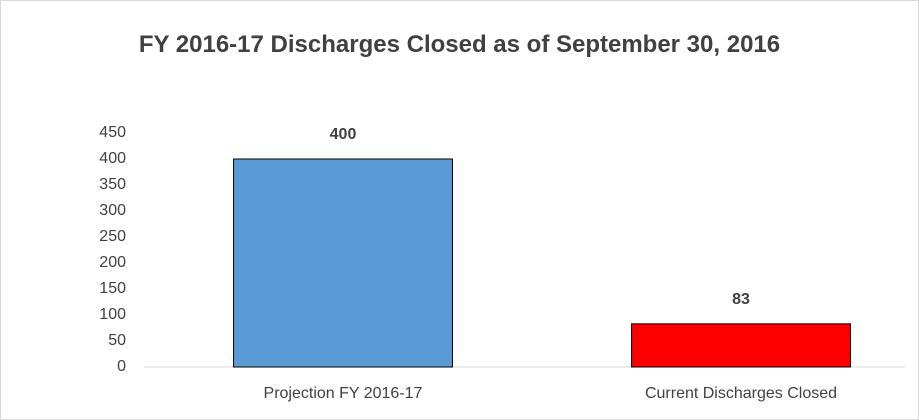  I want to click on data-label: 83, so click(741, 299).